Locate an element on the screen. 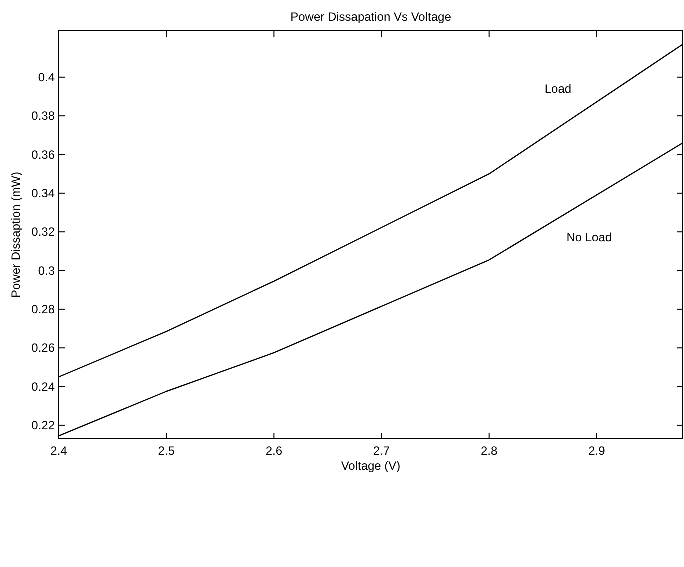  y-tick-label: 0.38 is located at coordinates (44, 116).